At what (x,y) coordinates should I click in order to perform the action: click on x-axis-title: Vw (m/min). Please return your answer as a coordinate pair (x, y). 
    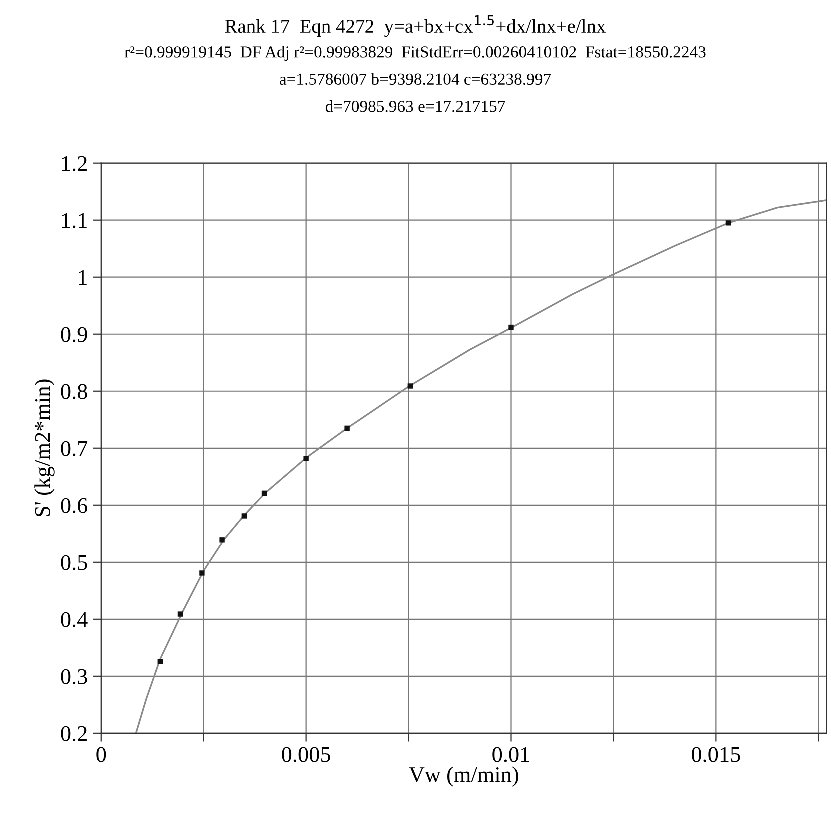
    Looking at the image, I should click on (463, 776).